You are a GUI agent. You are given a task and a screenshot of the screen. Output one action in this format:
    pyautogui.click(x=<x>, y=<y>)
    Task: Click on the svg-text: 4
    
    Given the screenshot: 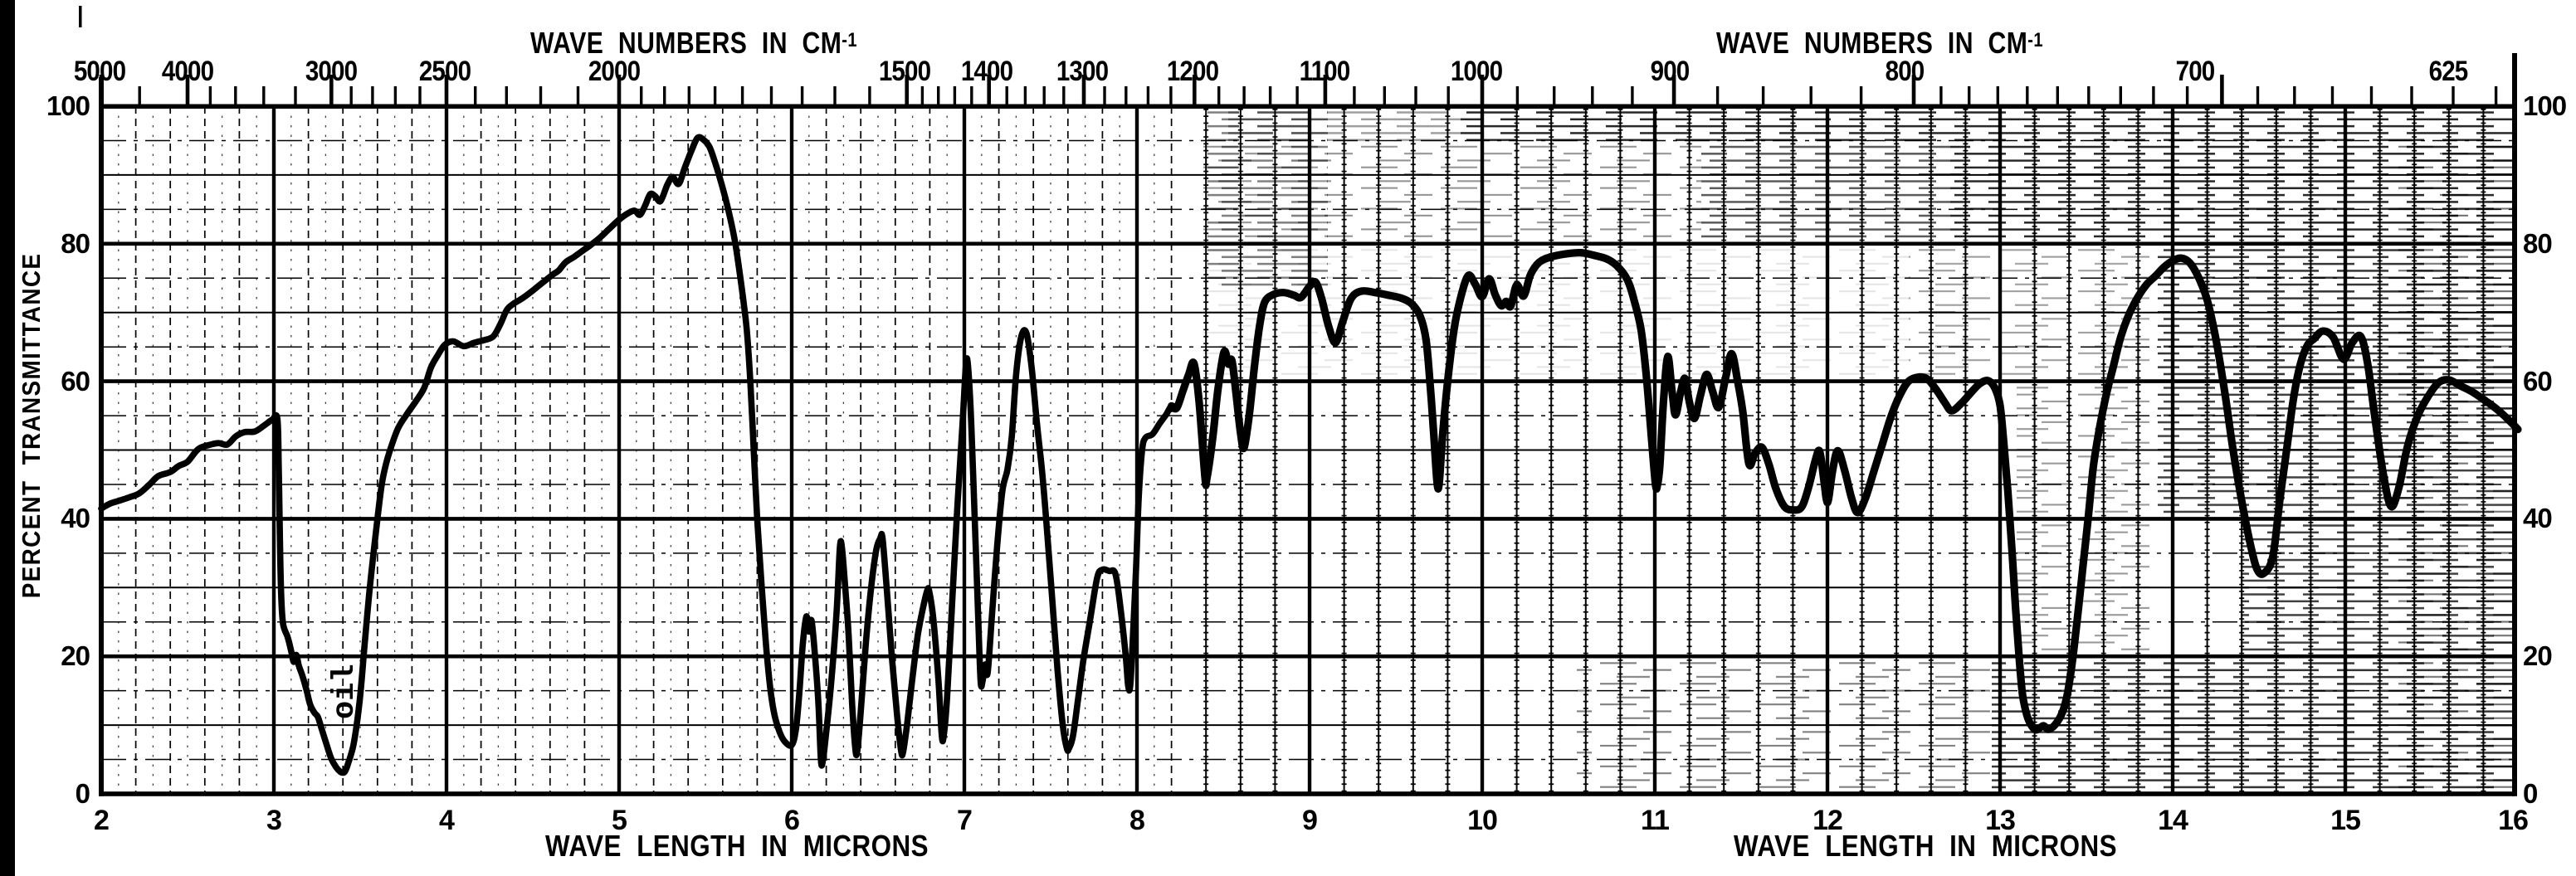 What is the action you would take?
    pyautogui.click(x=447, y=820)
    